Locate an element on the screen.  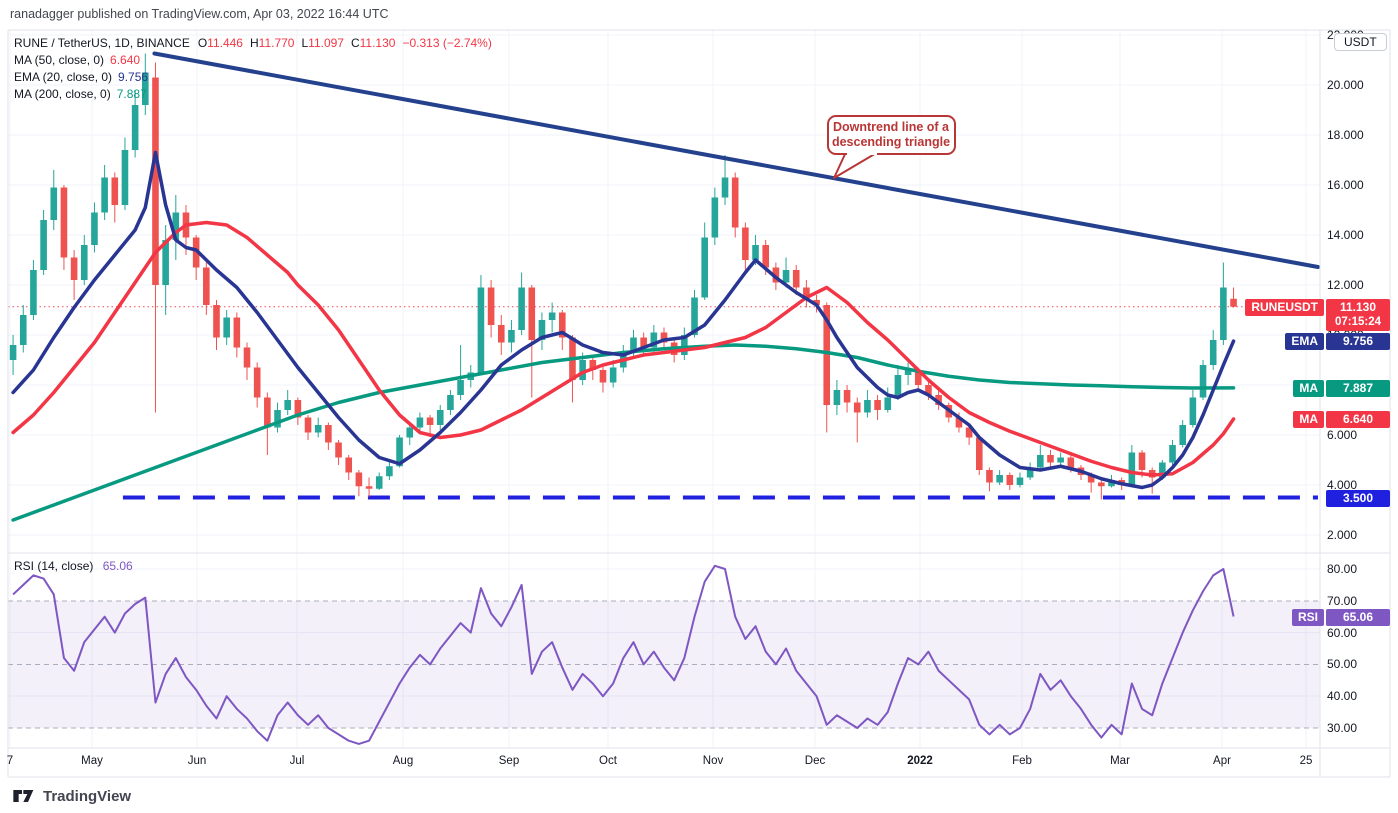
ma200-badge-value: 7.887 is located at coordinates (1358, 388).